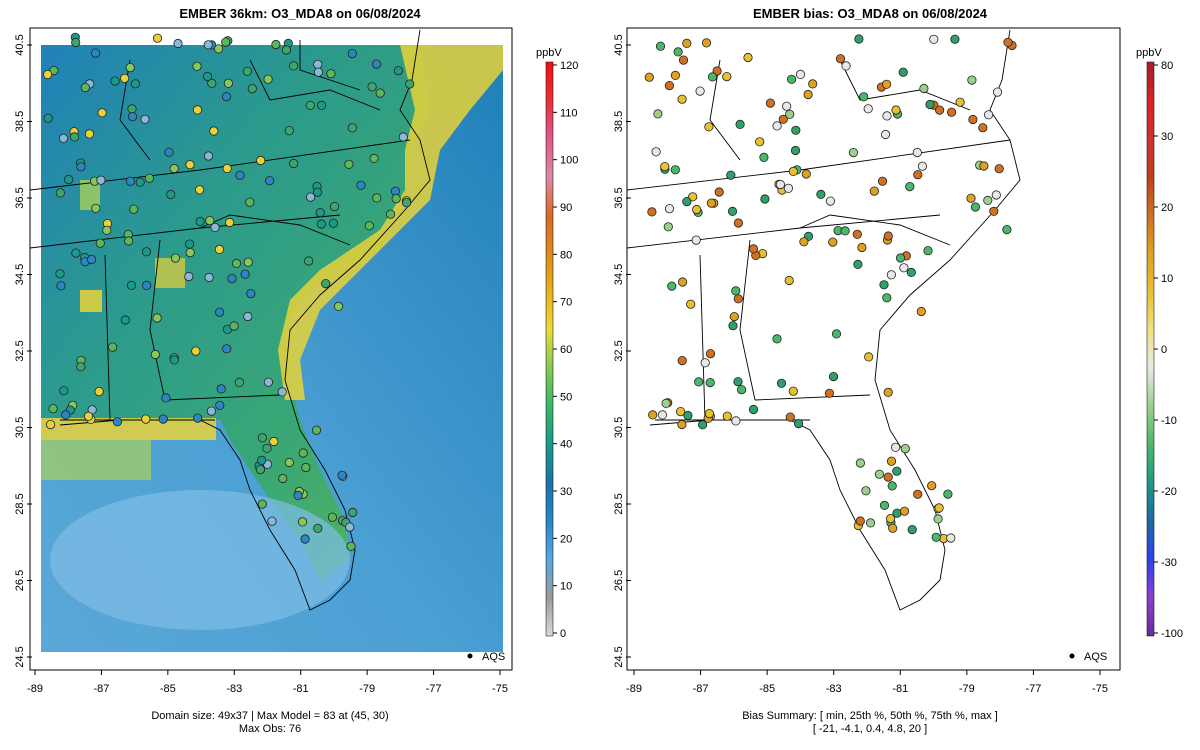 Image resolution: width=1200 pixels, height=750 pixels. Describe the element at coordinates (170, 273) in the screenshot. I see `model-field-hotspot` at that location.